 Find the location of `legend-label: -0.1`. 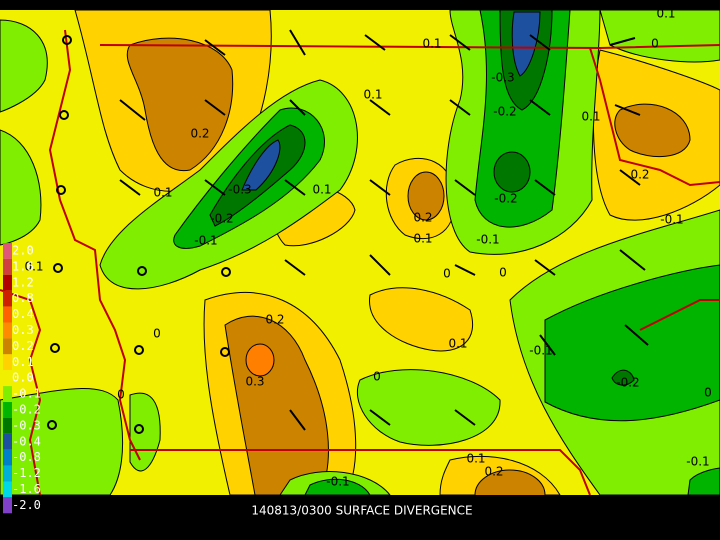

legend-label: -0.1 is located at coordinates (26, 394).